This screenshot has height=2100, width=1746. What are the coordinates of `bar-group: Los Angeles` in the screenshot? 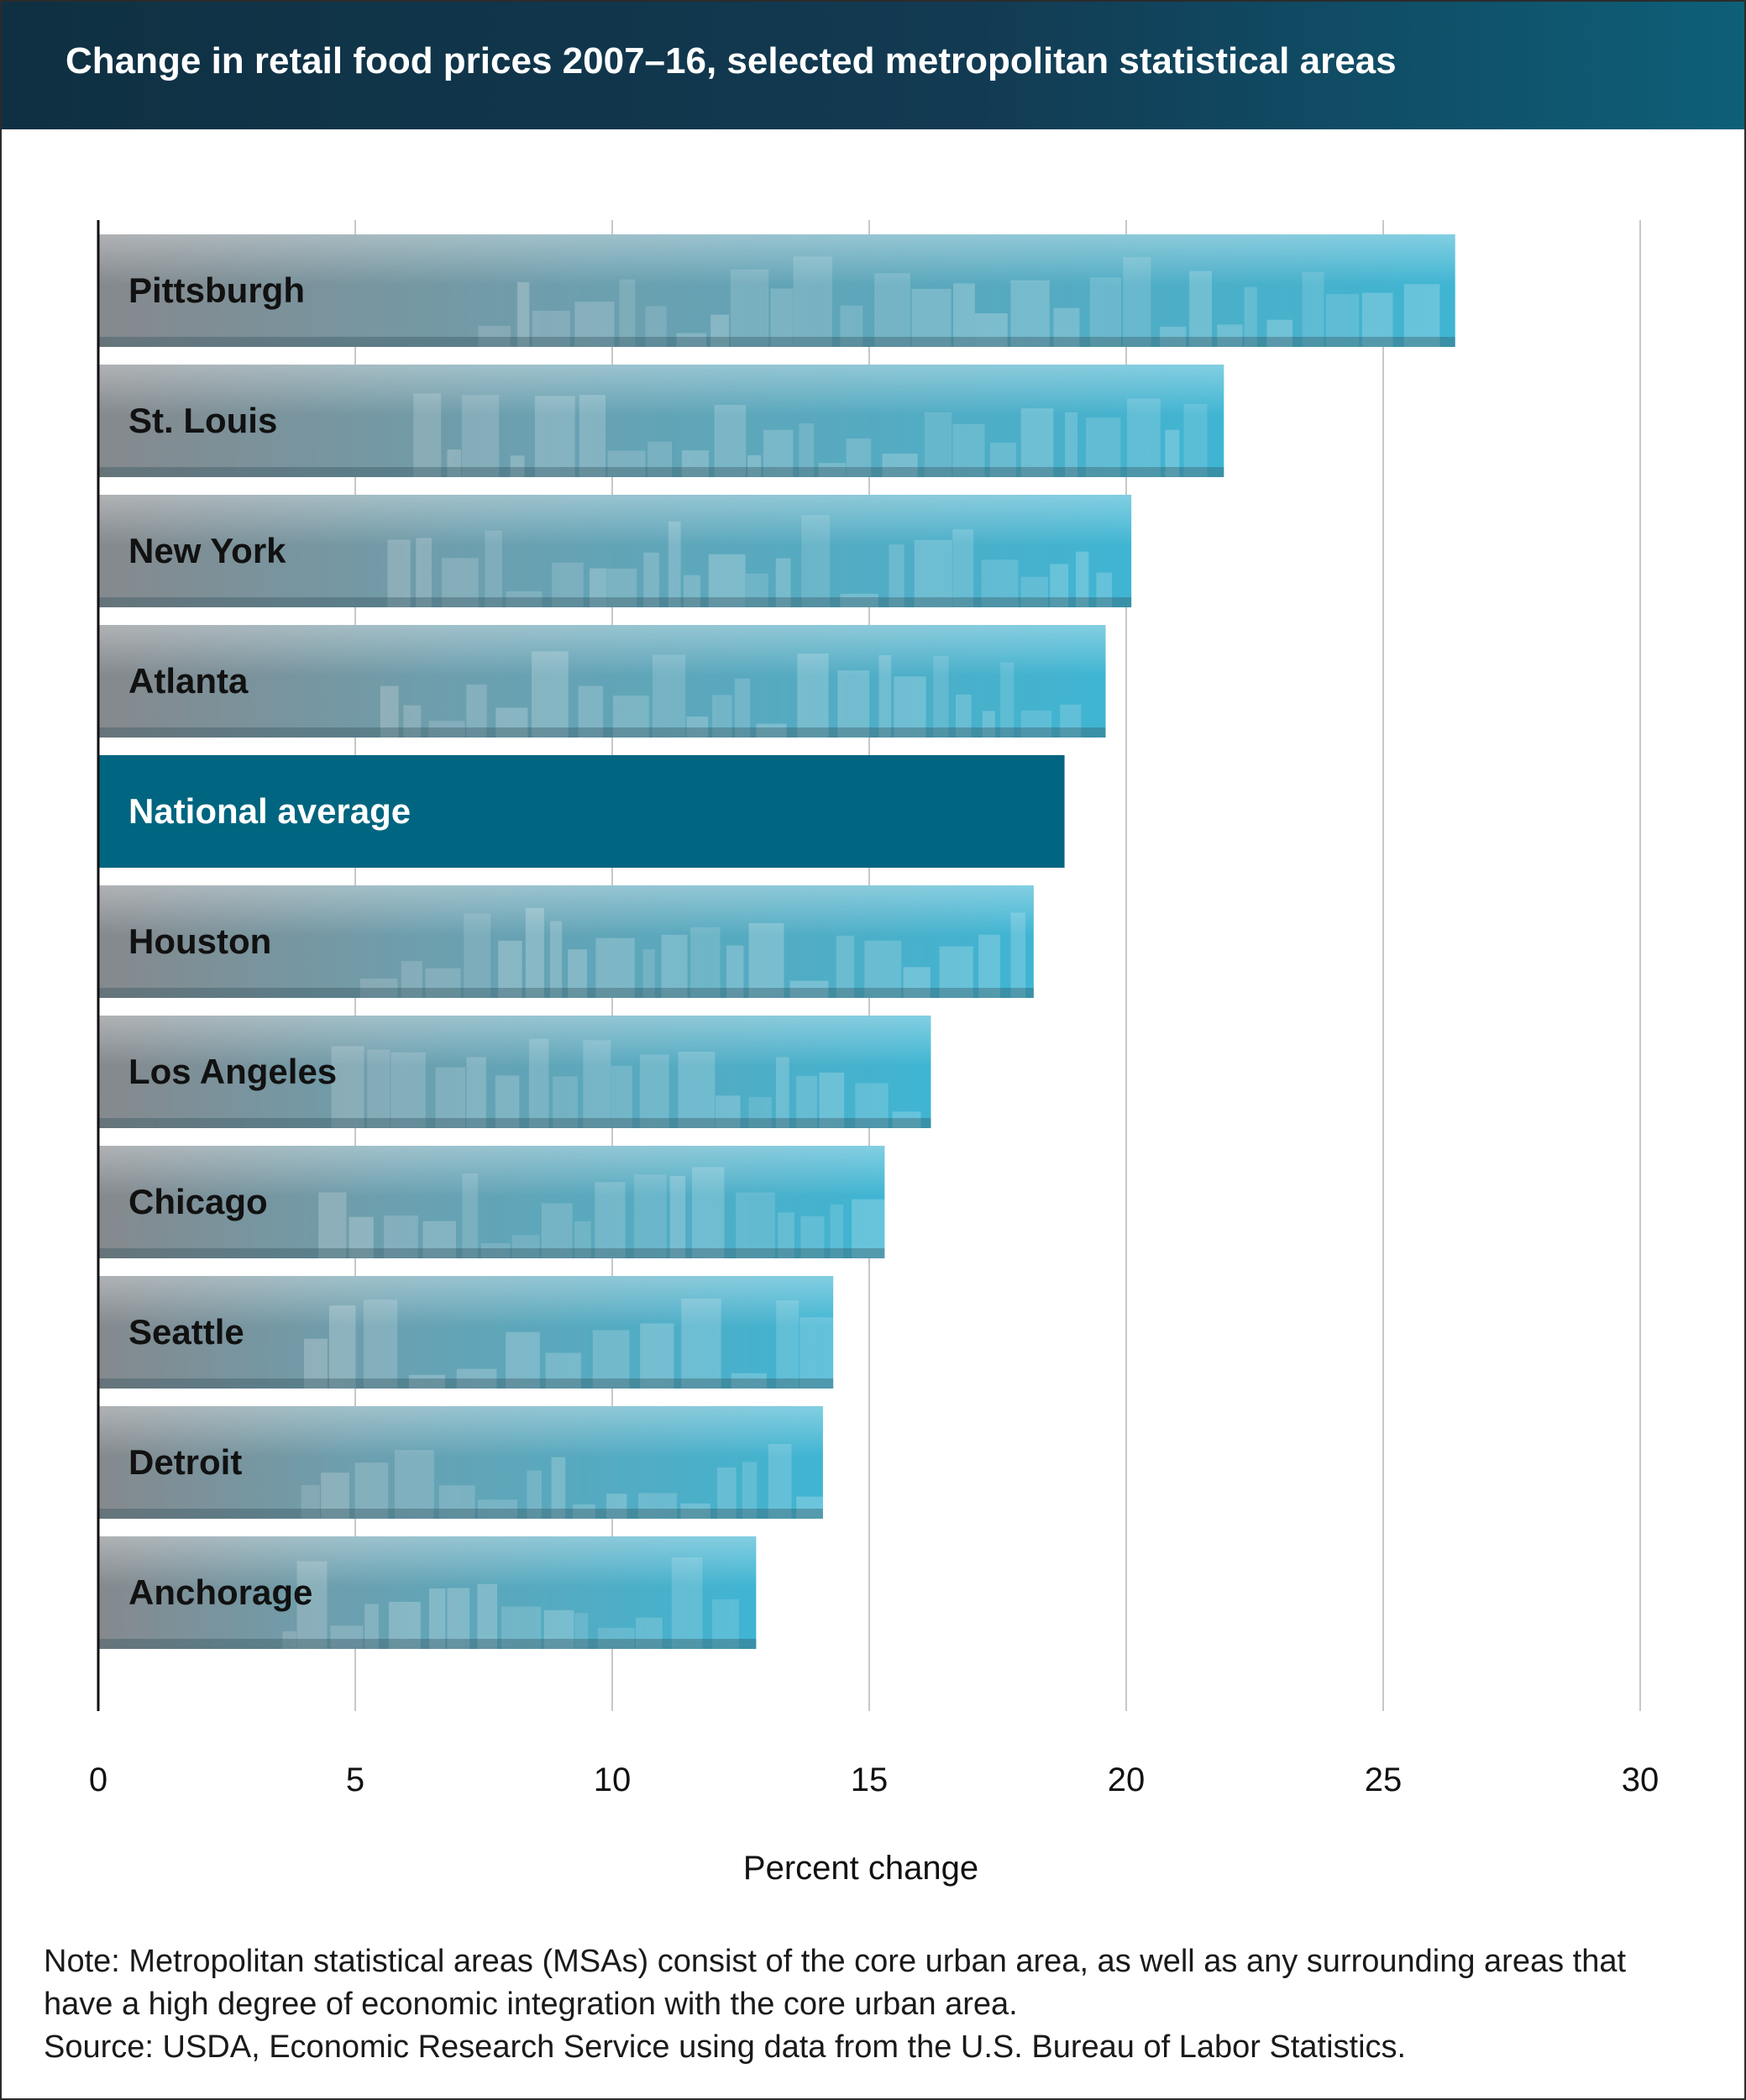 It's located at (514, 1072).